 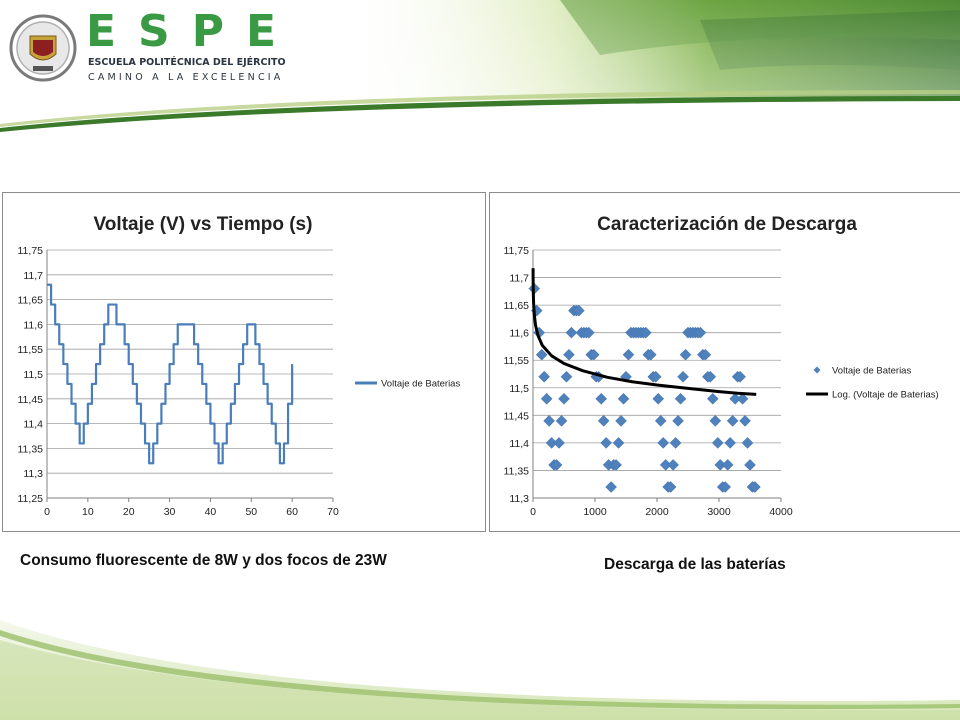 I want to click on chart-1-ytick-label: 11,55, so click(x=517, y=361).